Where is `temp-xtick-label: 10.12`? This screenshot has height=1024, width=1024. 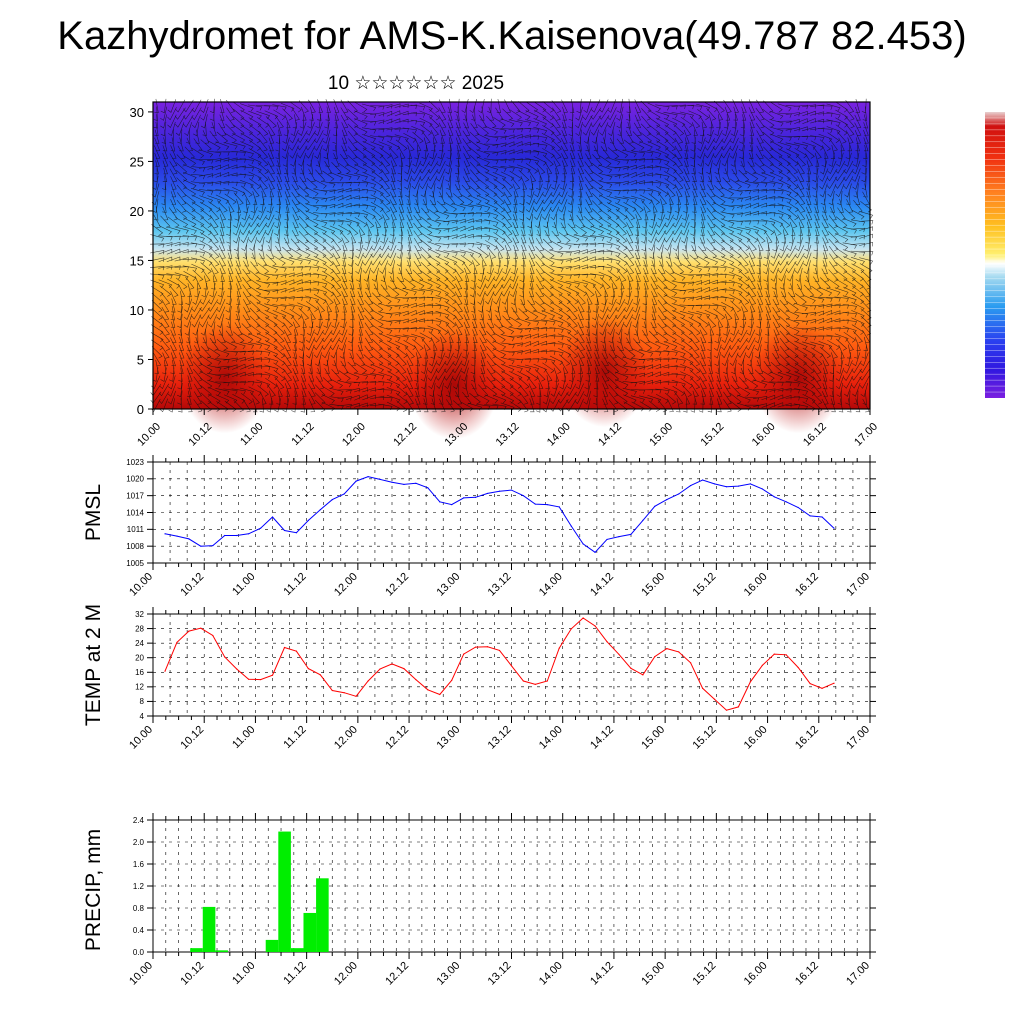 temp-xtick-label: 10.12 is located at coordinates (192, 738).